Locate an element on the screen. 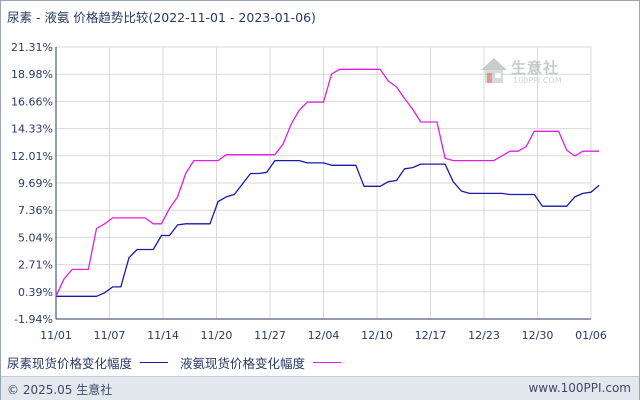  chart-legend: 尿素现货价格变化幅度 液氨现货价格变化幅度 is located at coordinates (180, 362).